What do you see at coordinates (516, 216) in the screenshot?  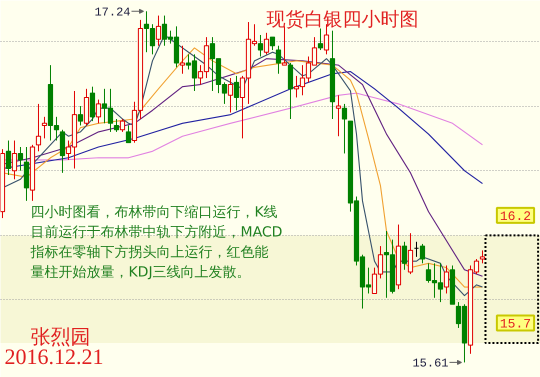 I see `text: 16.2` at bounding box center [516, 216].